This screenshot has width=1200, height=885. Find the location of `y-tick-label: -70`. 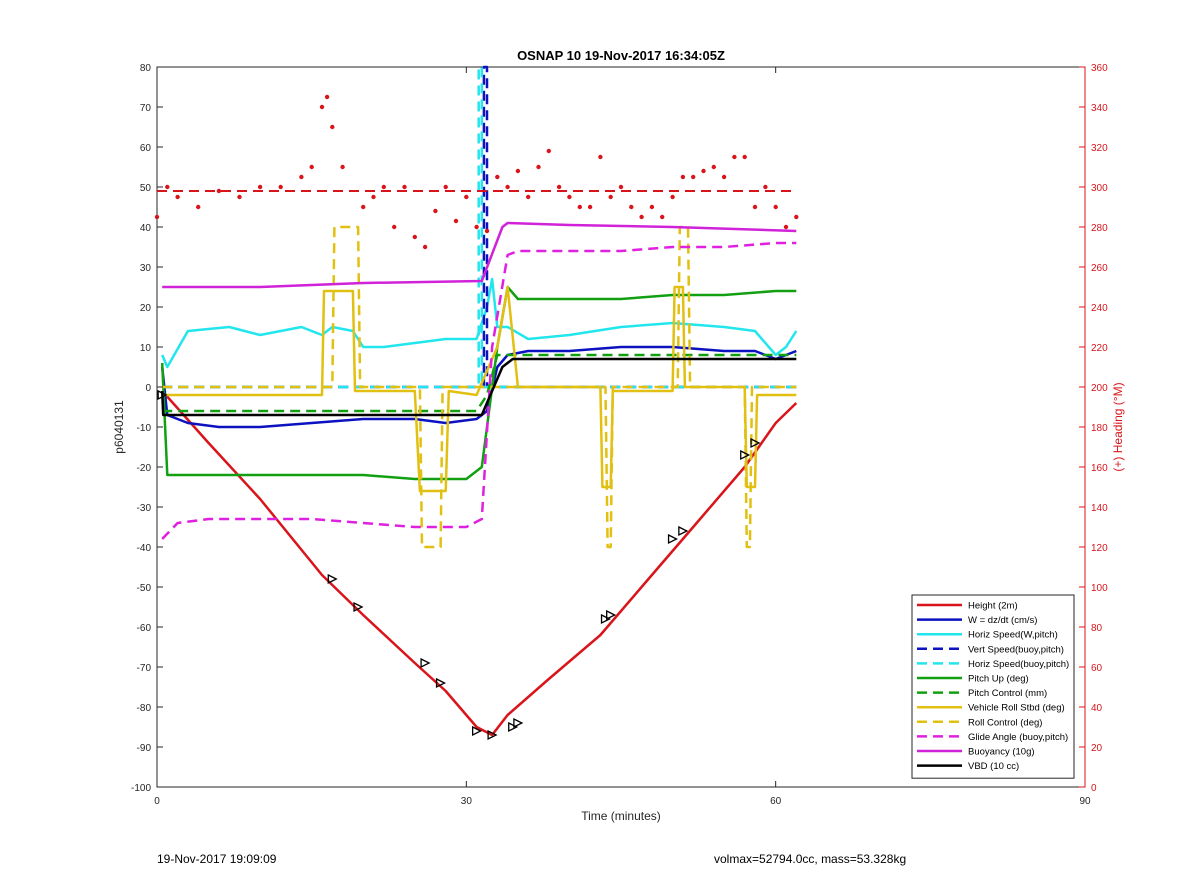

y-tick-label: -70 is located at coordinates (144, 668).